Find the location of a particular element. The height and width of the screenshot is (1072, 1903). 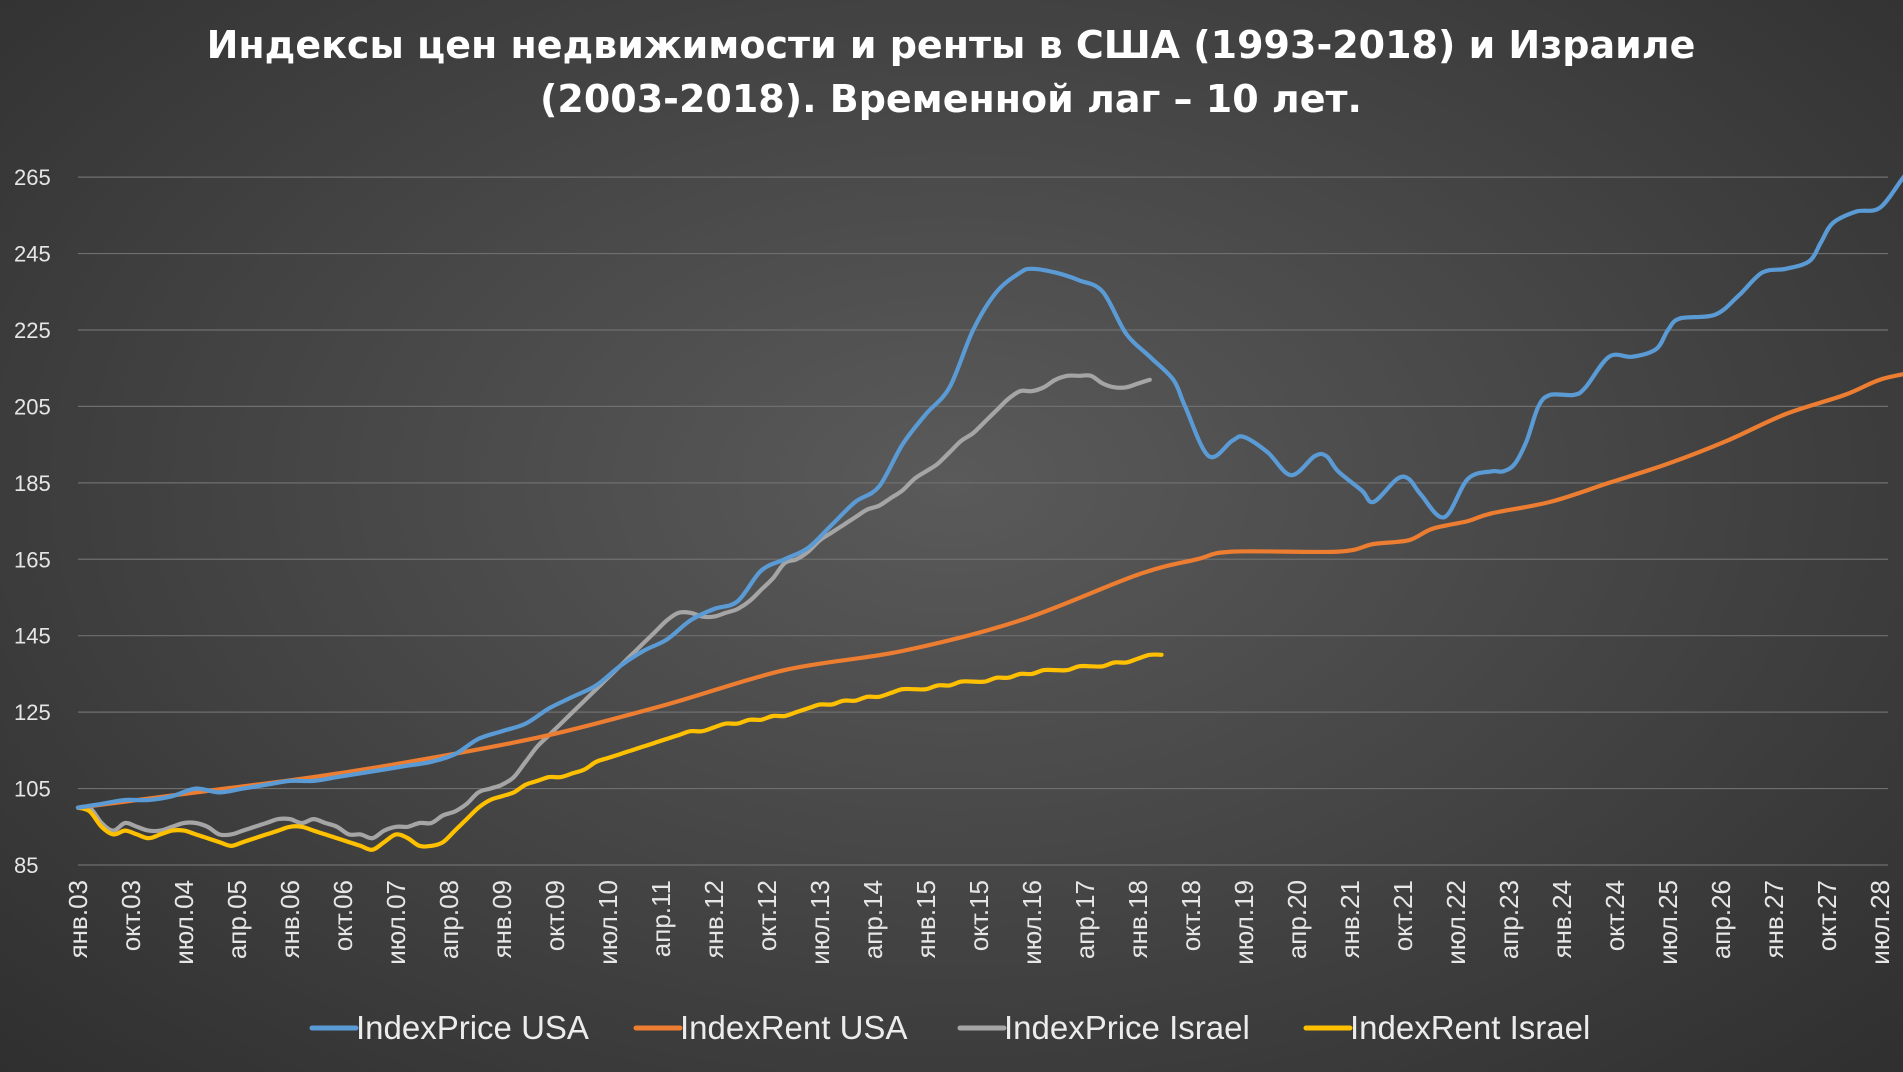

x-tick-label-108: янв.12 is located at coordinates (714, 919).